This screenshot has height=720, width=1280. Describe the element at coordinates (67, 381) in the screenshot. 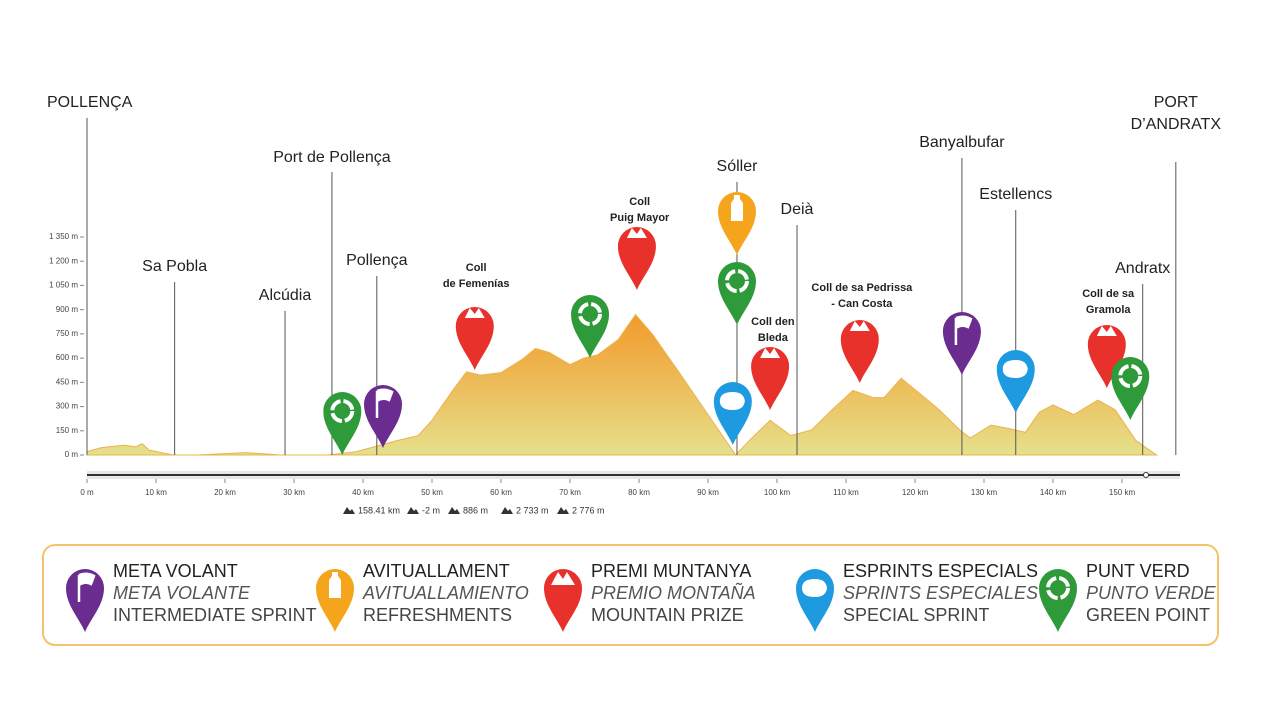

I see `y-tick-label: 450 m` at that location.